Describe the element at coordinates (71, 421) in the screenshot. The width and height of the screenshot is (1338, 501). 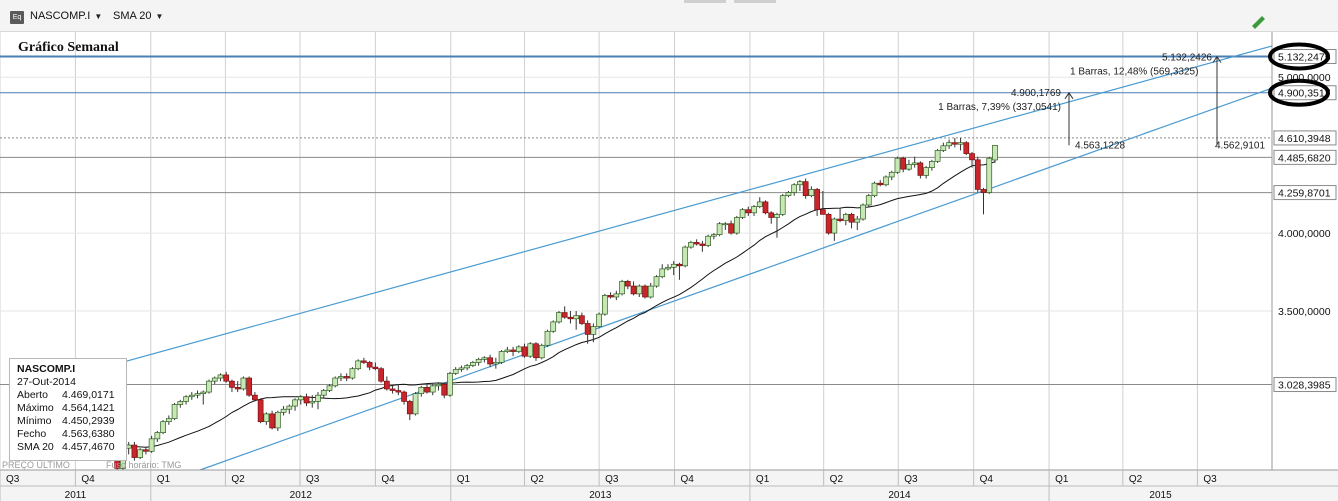
I see `info-row: Mínimo 4.450,2939` at that location.